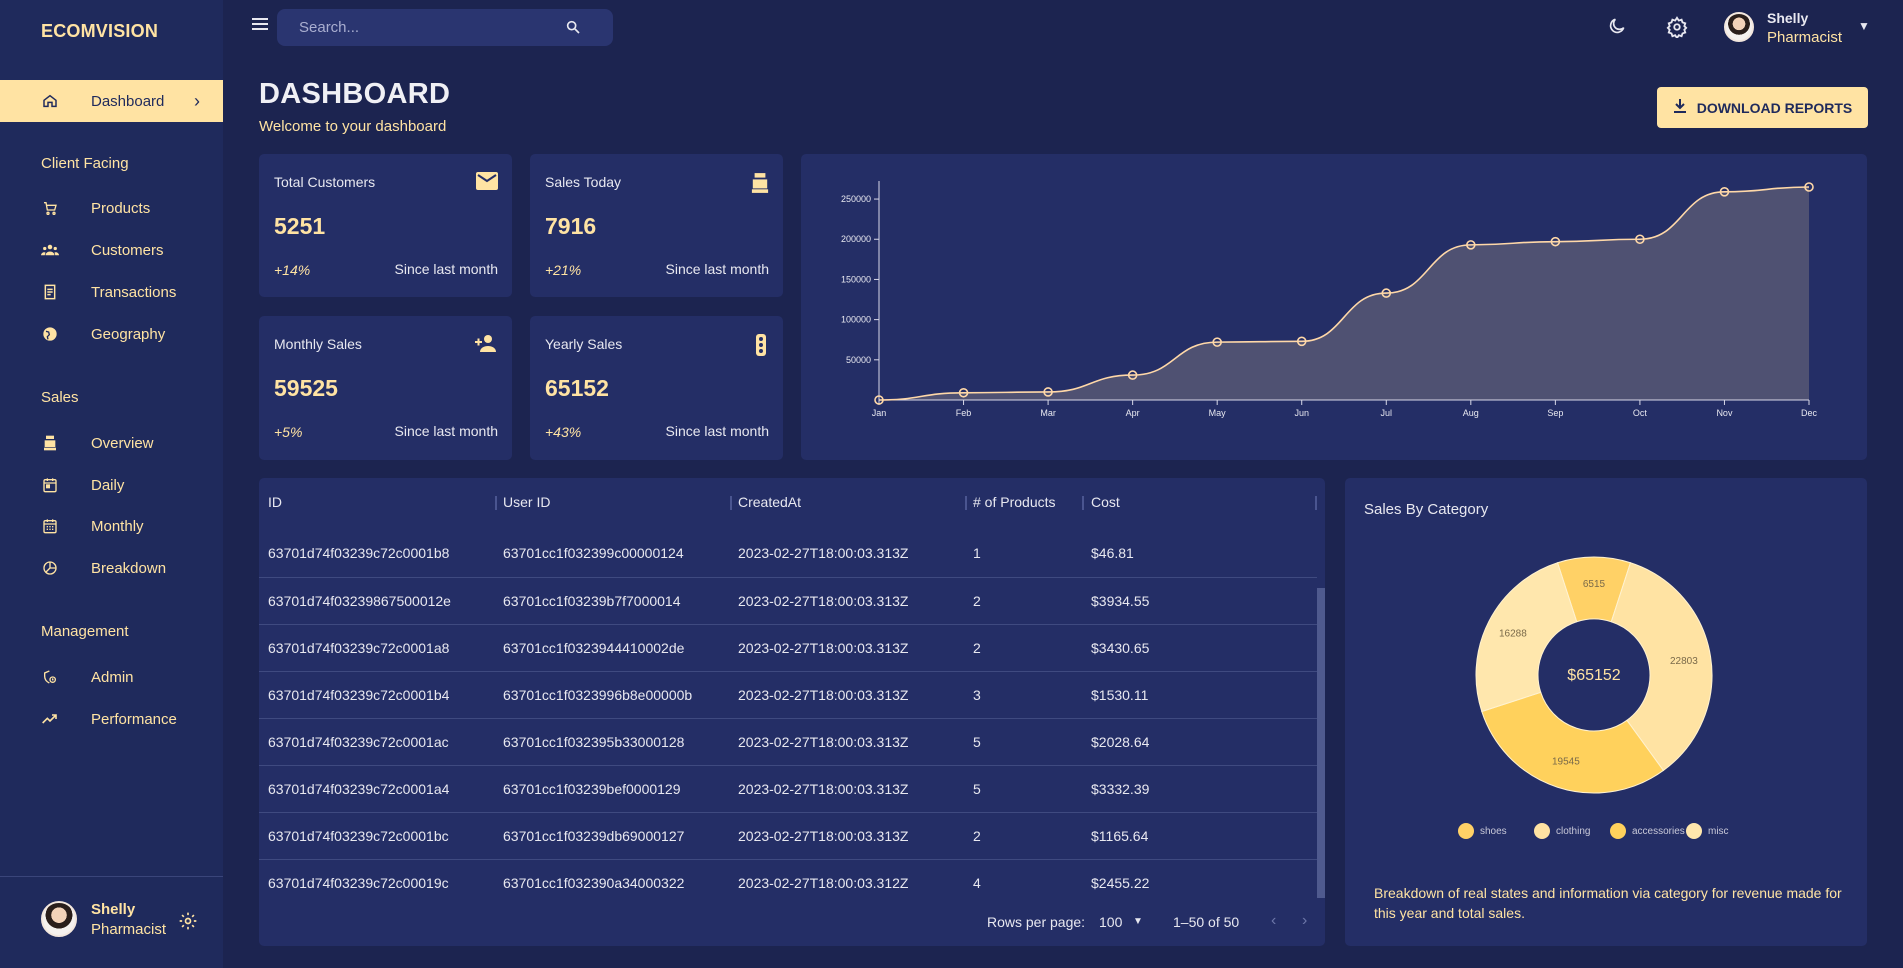 The width and height of the screenshot is (1903, 968). What do you see at coordinates (977, 695) in the screenshot?
I see `cell-products: 3` at bounding box center [977, 695].